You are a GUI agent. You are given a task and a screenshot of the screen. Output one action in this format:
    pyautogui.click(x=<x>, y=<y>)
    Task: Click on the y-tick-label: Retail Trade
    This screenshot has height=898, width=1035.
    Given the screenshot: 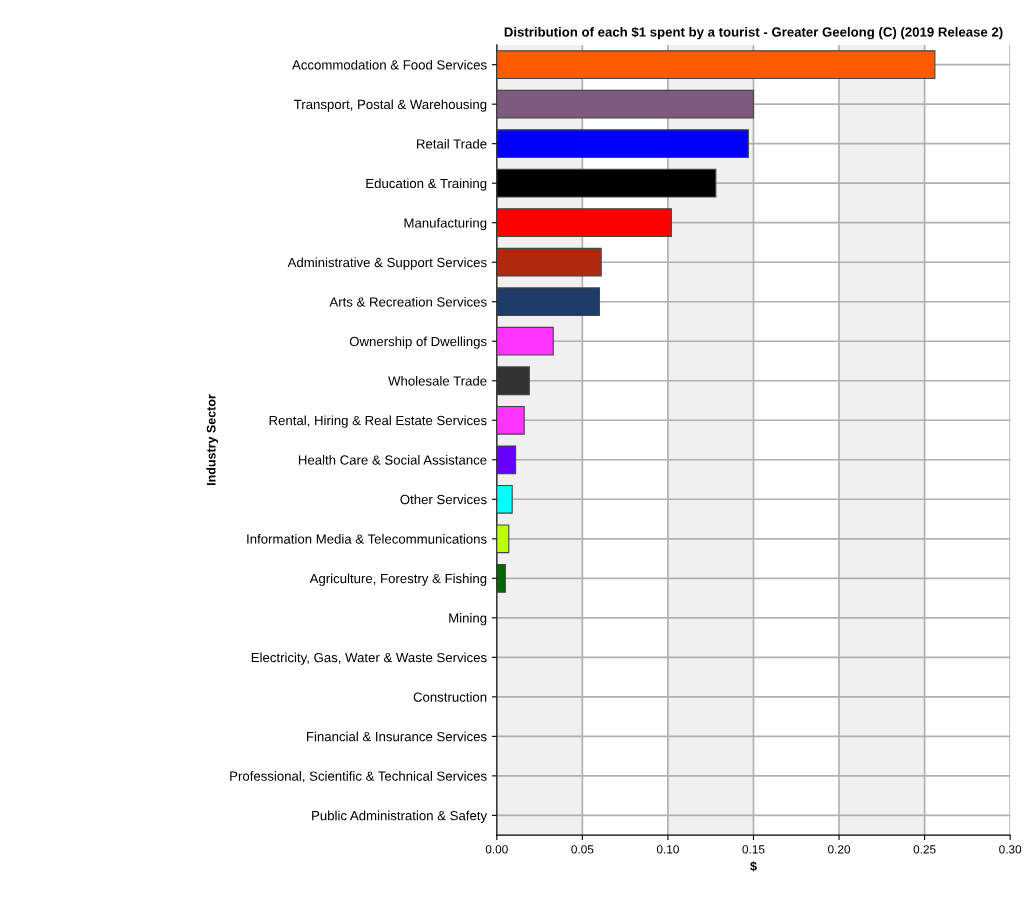 What is the action you would take?
    pyautogui.click(x=452, y=143)
    